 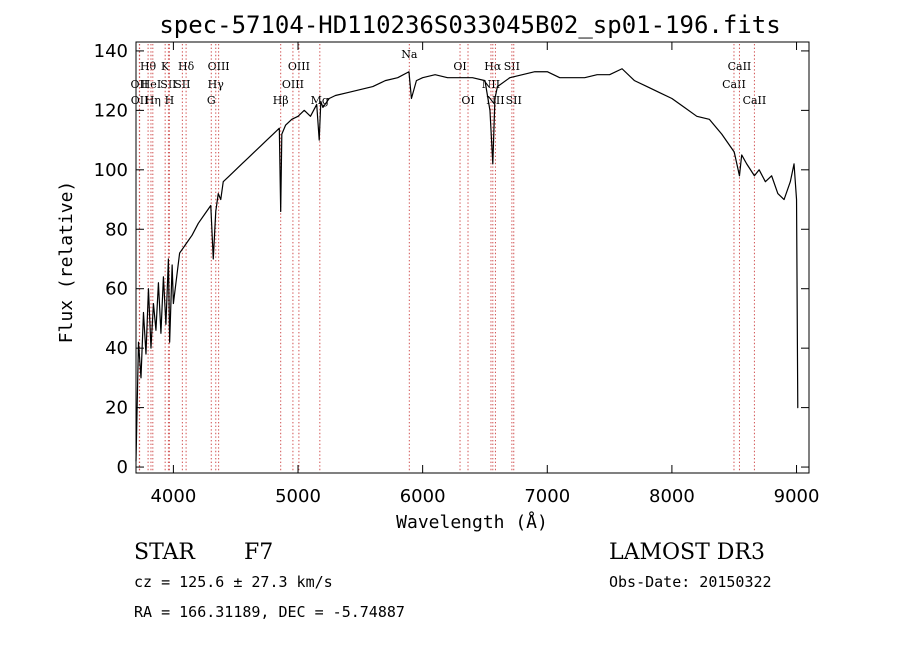 I want to click on coordinates: RA = 166.31189, DEC = -5.74887, so click(x=269, y=612).